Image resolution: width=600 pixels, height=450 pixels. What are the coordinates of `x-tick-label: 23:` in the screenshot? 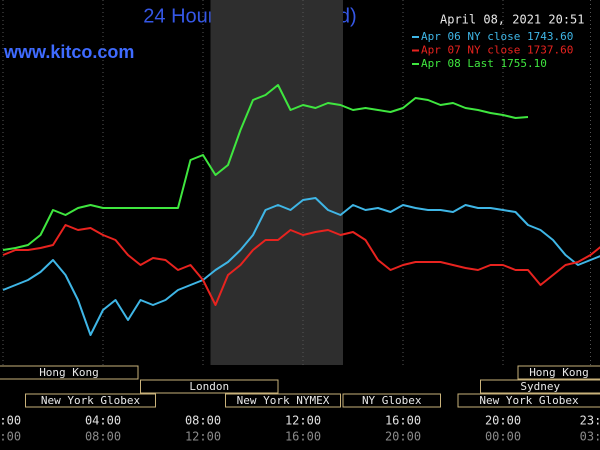 It's located at (590, 421).